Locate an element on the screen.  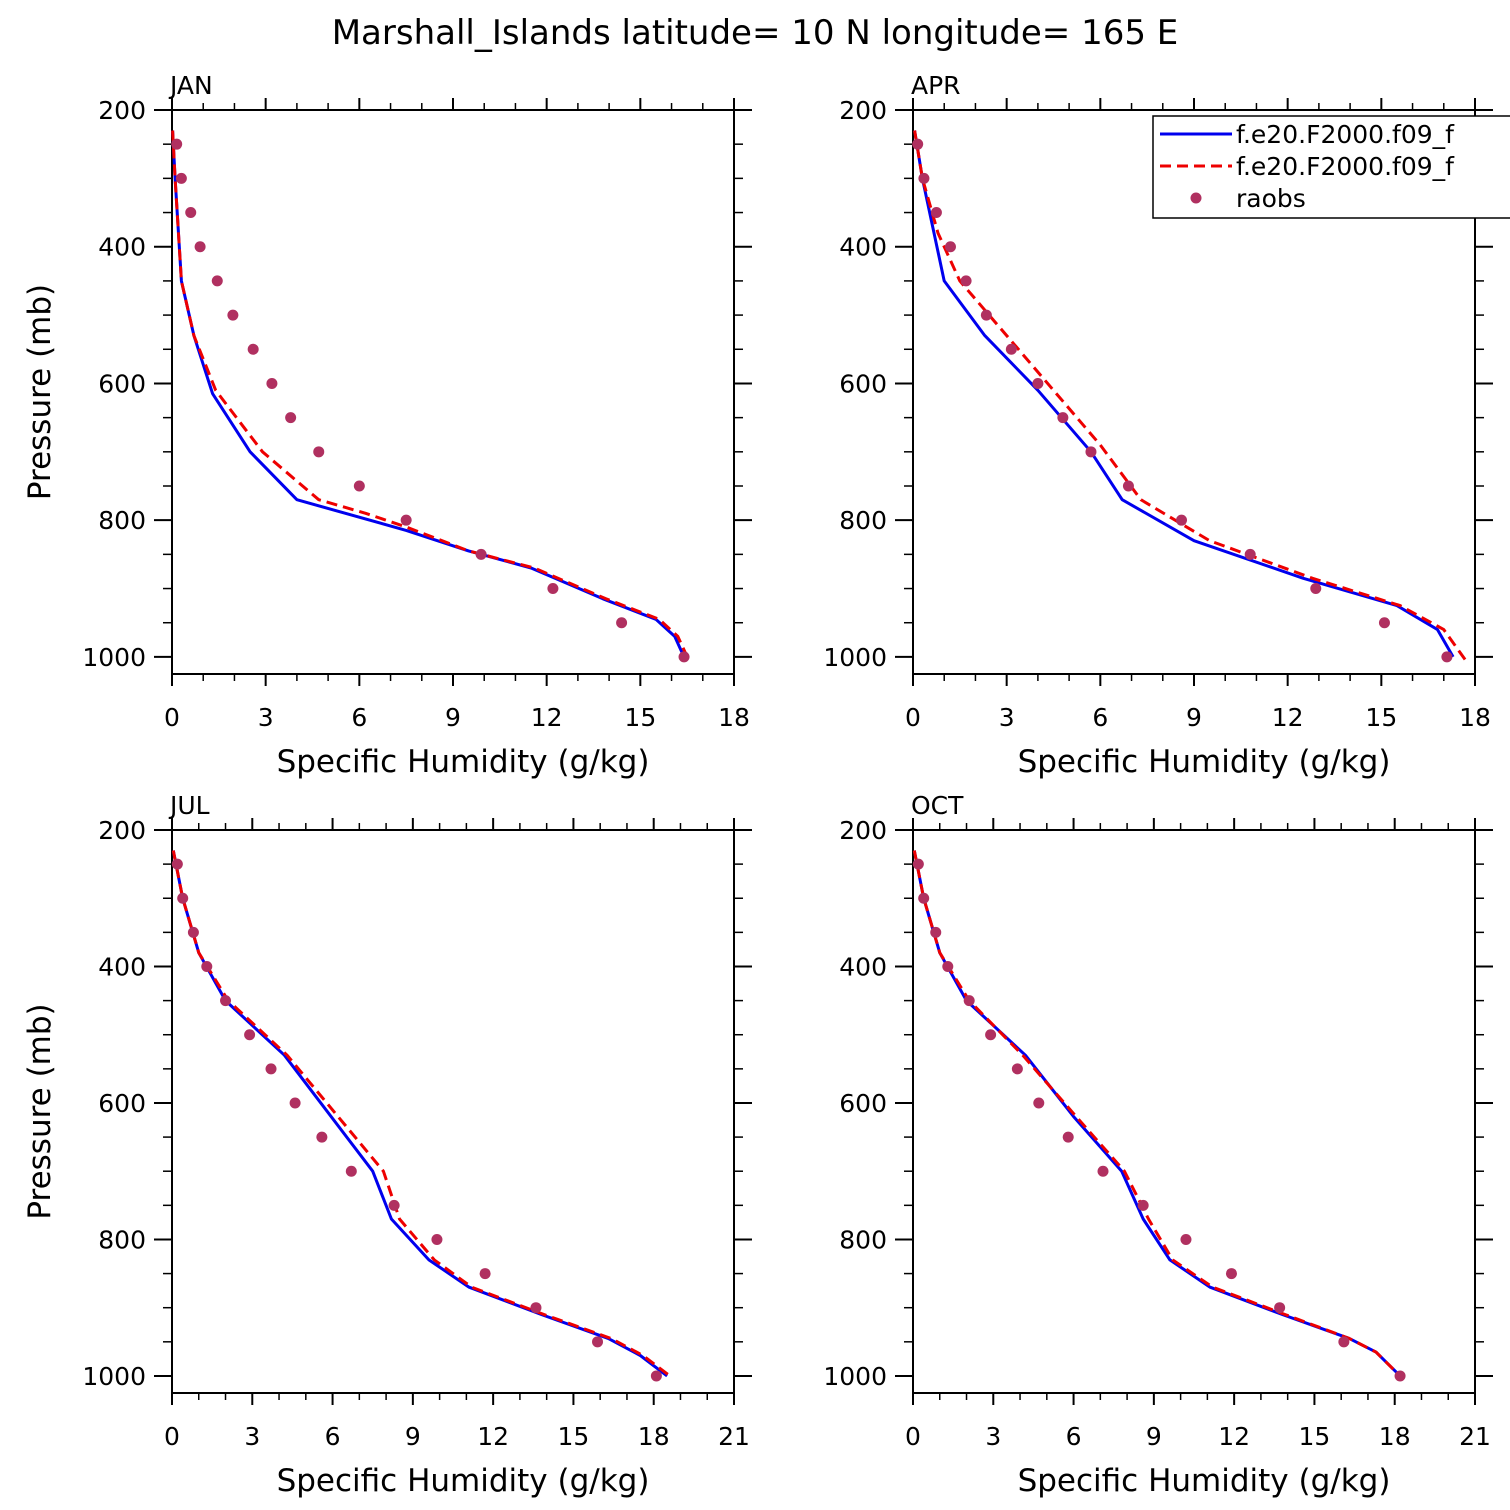
x-tick-label: 6 is located at coordinates (1074, 1436).